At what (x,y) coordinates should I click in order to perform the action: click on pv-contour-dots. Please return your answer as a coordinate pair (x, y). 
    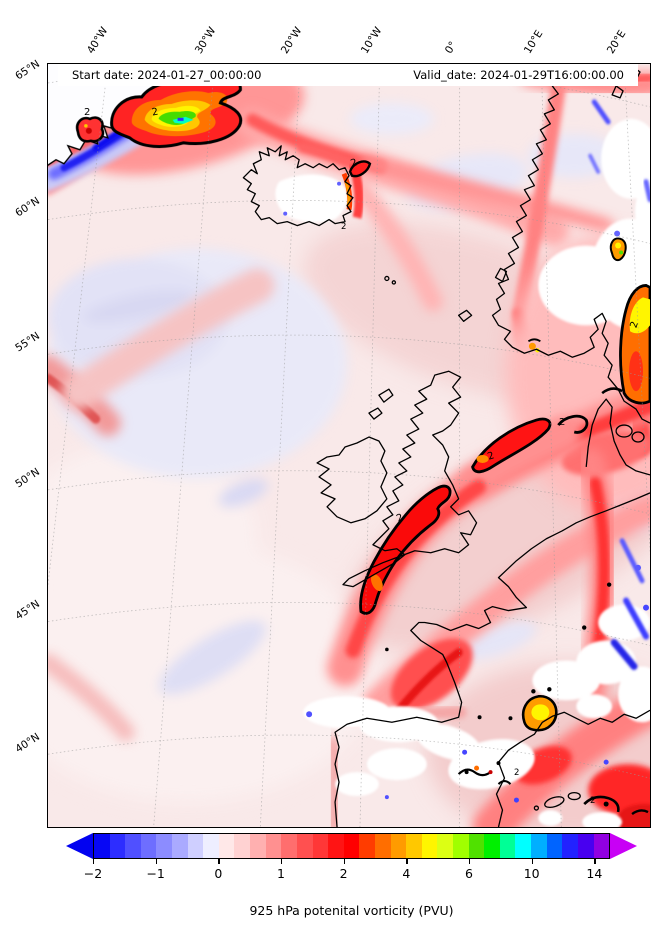
    Looking at the image, I should click on (498, 694).